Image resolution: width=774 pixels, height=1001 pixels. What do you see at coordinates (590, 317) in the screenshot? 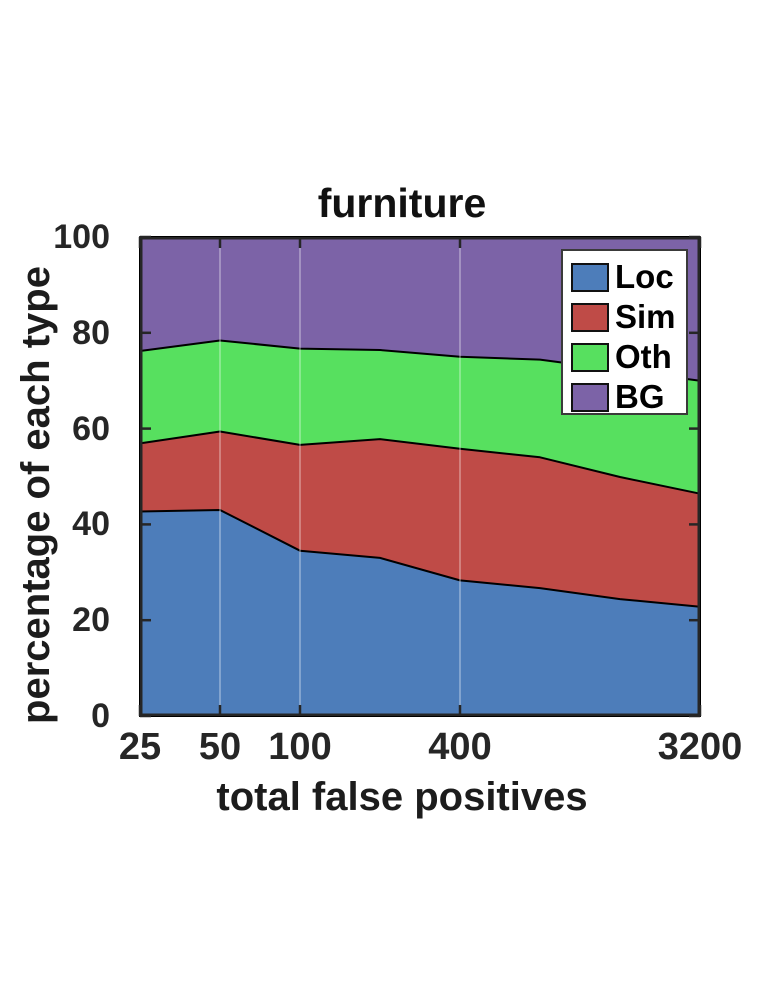
I see `legend-swatch-sim` at bounding box center [590, 317].